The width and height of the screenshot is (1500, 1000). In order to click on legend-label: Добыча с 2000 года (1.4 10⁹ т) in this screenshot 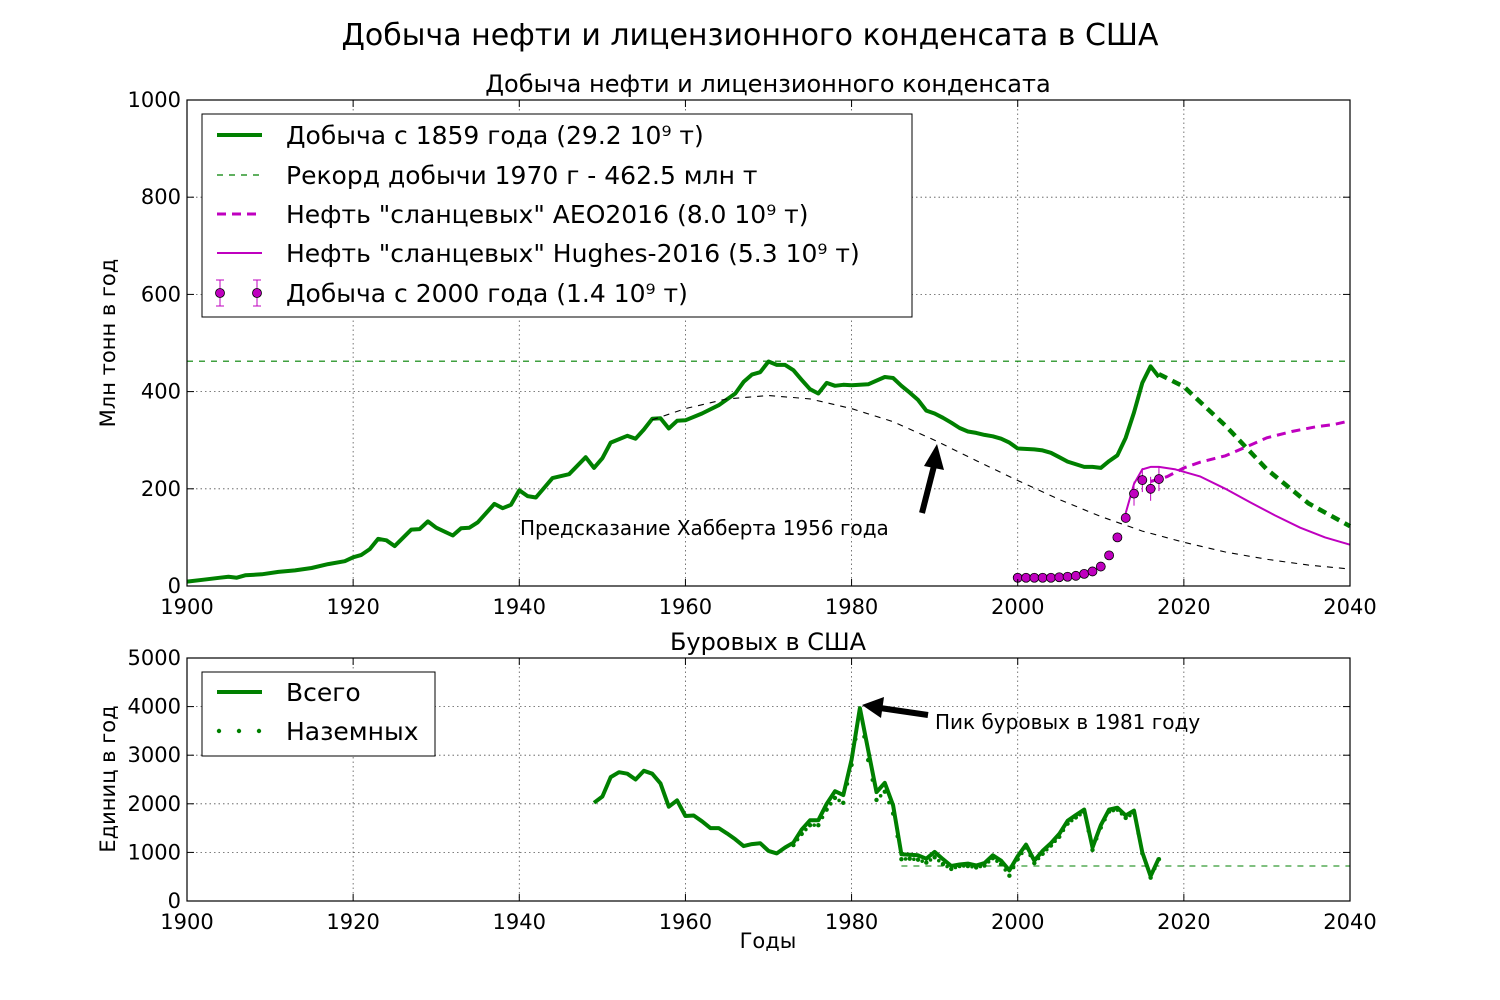, I will do `click(487, 293)`.